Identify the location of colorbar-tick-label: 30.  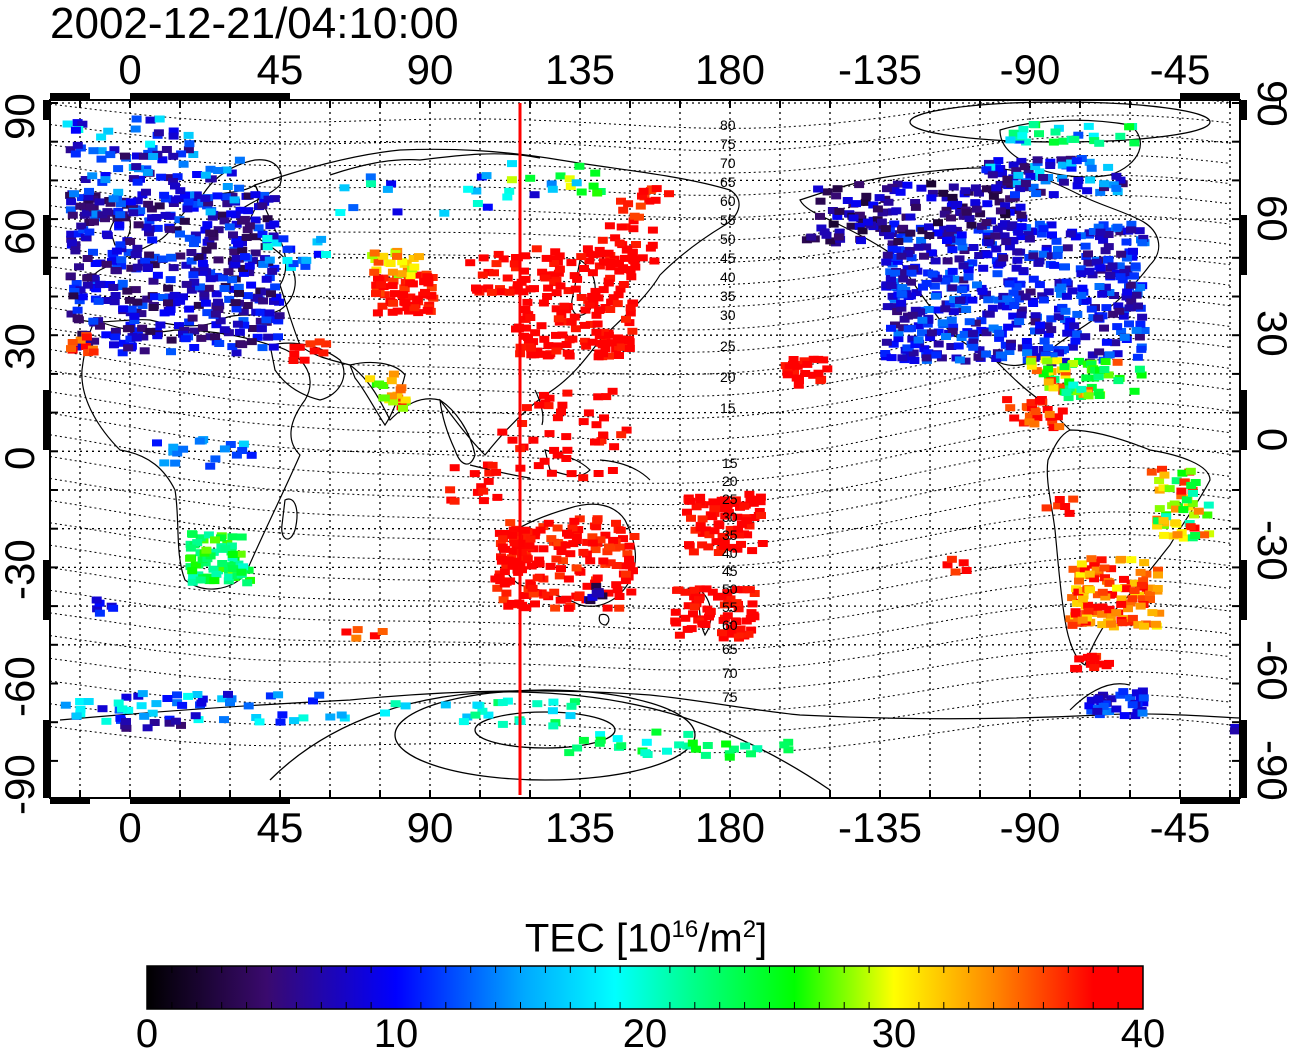
(894, 1034).